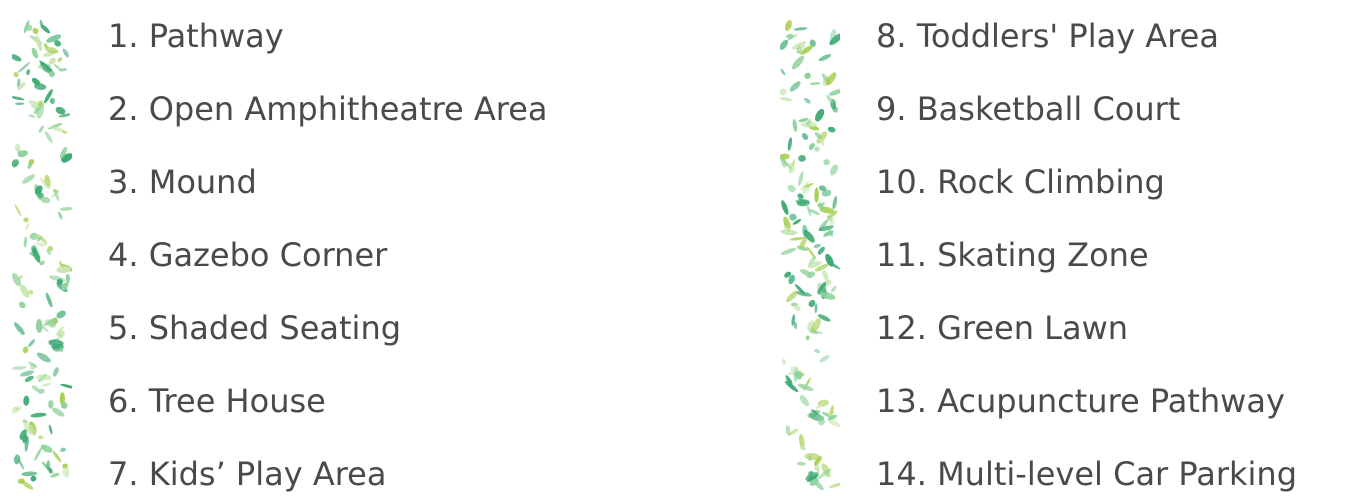 The height and width of the screenshot is (501, 1345). I want to click on amenity-item: 11. Skating Zone, so click(1012, 255).